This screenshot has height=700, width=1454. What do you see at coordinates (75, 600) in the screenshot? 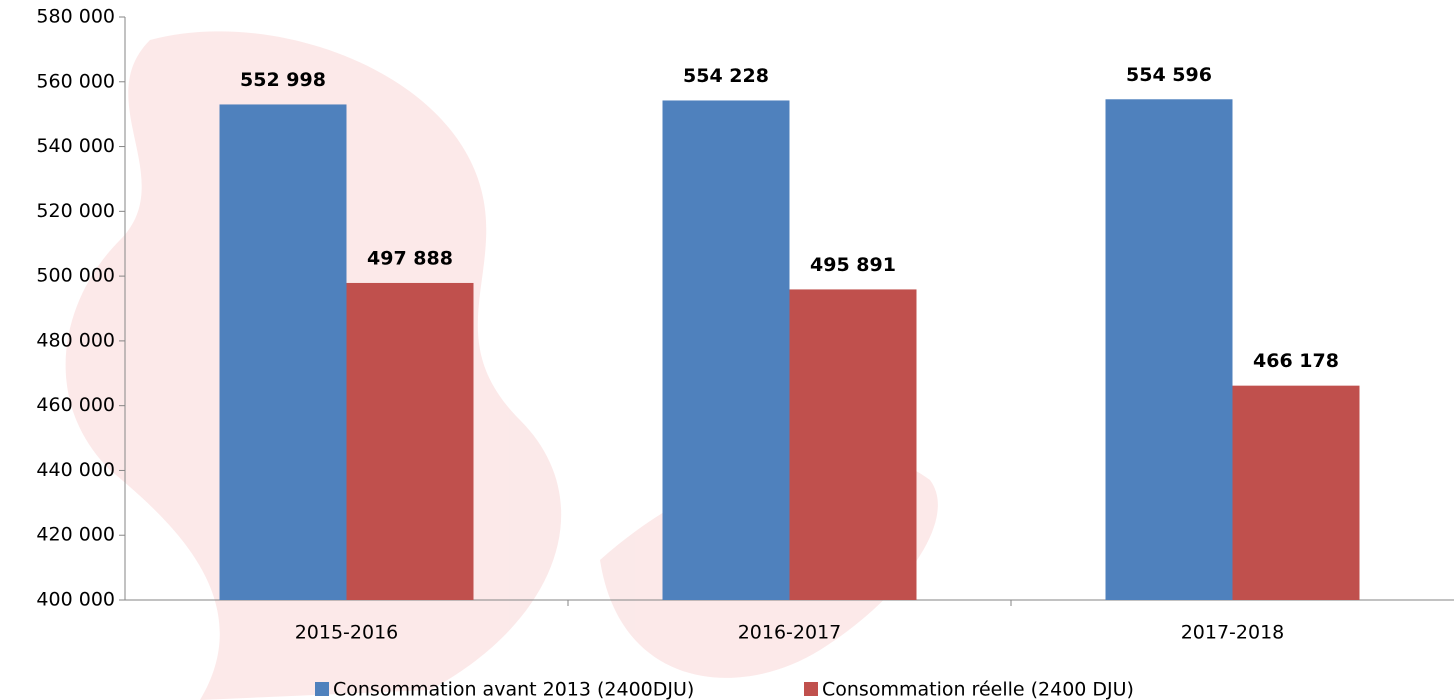
I see `y-tick-label: 400 000` at bounding box center [75, 600].